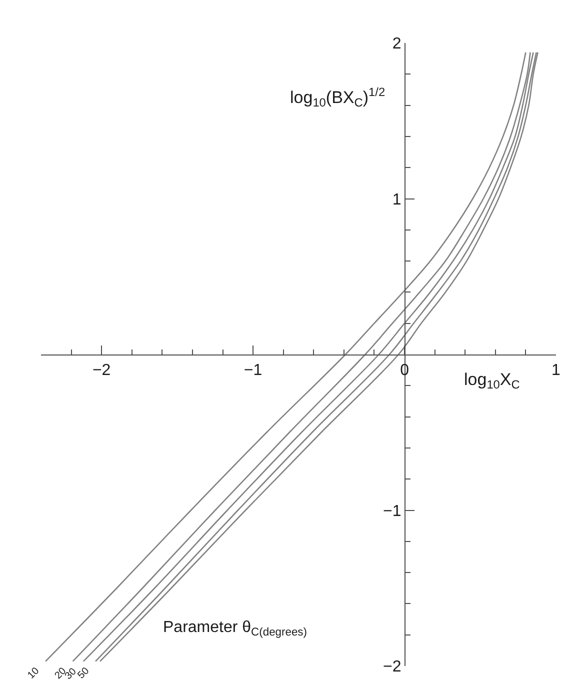 This screenshot has height=691, width=573. What do you see at coordinates (34, 673) in the screenshot?
I see `text: 10` at bounding box center [34, 673].